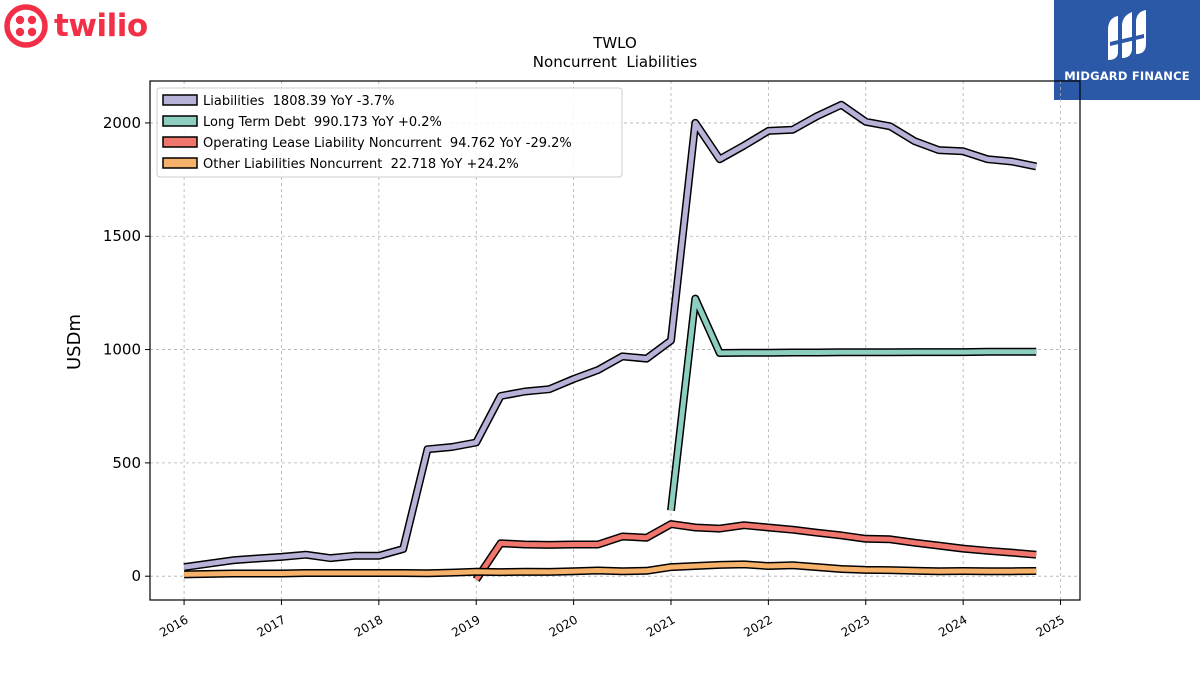  What do you see at coordinates (1127, 35) in the screenshot?
I see `midgard-emblem-icon` at bounding box center [1127, 35].